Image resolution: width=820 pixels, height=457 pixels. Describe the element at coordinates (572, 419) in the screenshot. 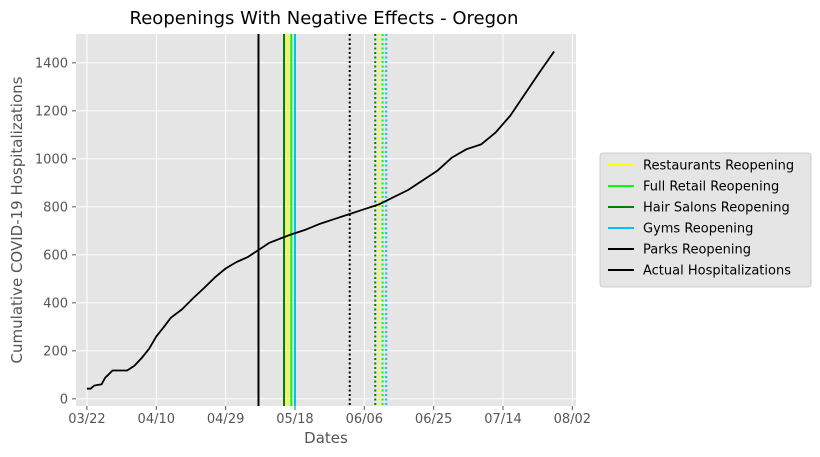

I see `x-tick-label: 08/02` at that location.